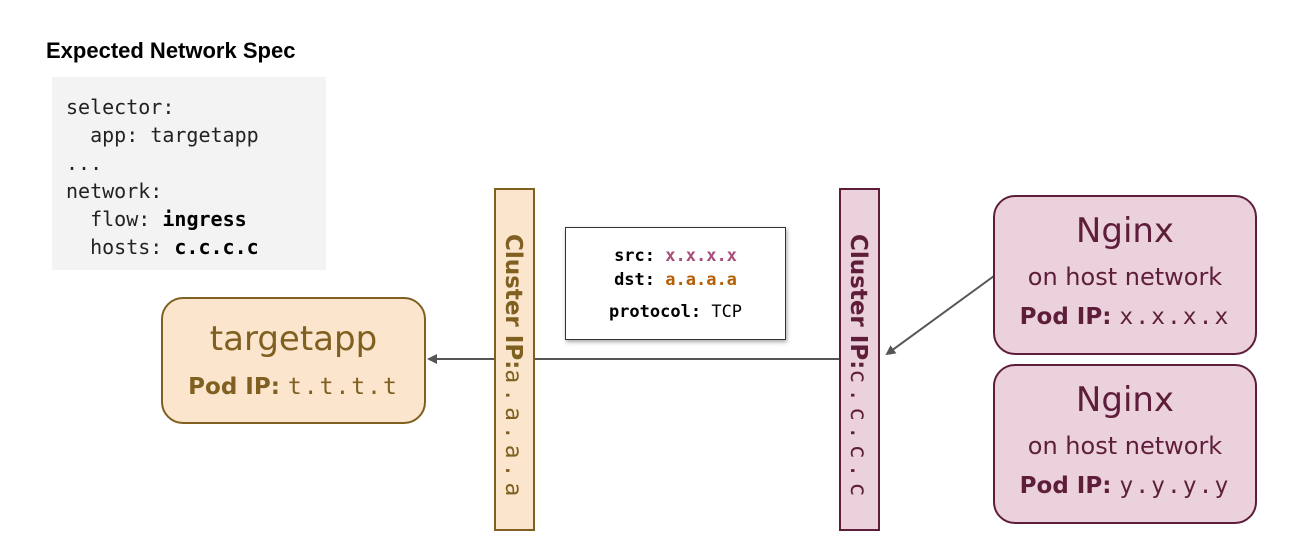 This screenshot has width=1290, height=552. What do you see at coordinates (204, 219) in the screenshot?
I see `spec-flow-value: ingress` at bounding box center [204, 219].